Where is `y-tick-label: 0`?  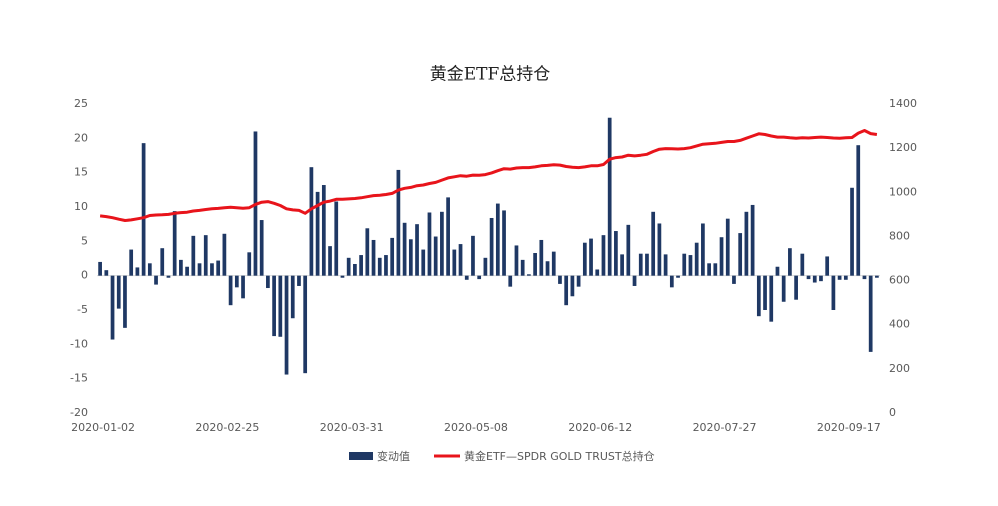
y-tick-label: 0 is located at coordinates (84, 275).